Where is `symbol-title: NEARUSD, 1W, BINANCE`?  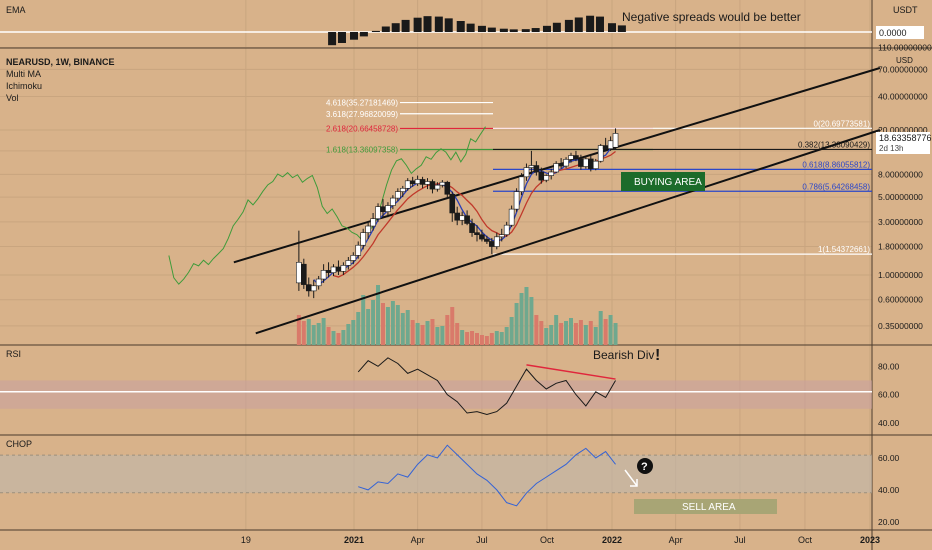 symbol-title: NEARUSD, 1W, BINANCE is located at coordinates (60, 62).